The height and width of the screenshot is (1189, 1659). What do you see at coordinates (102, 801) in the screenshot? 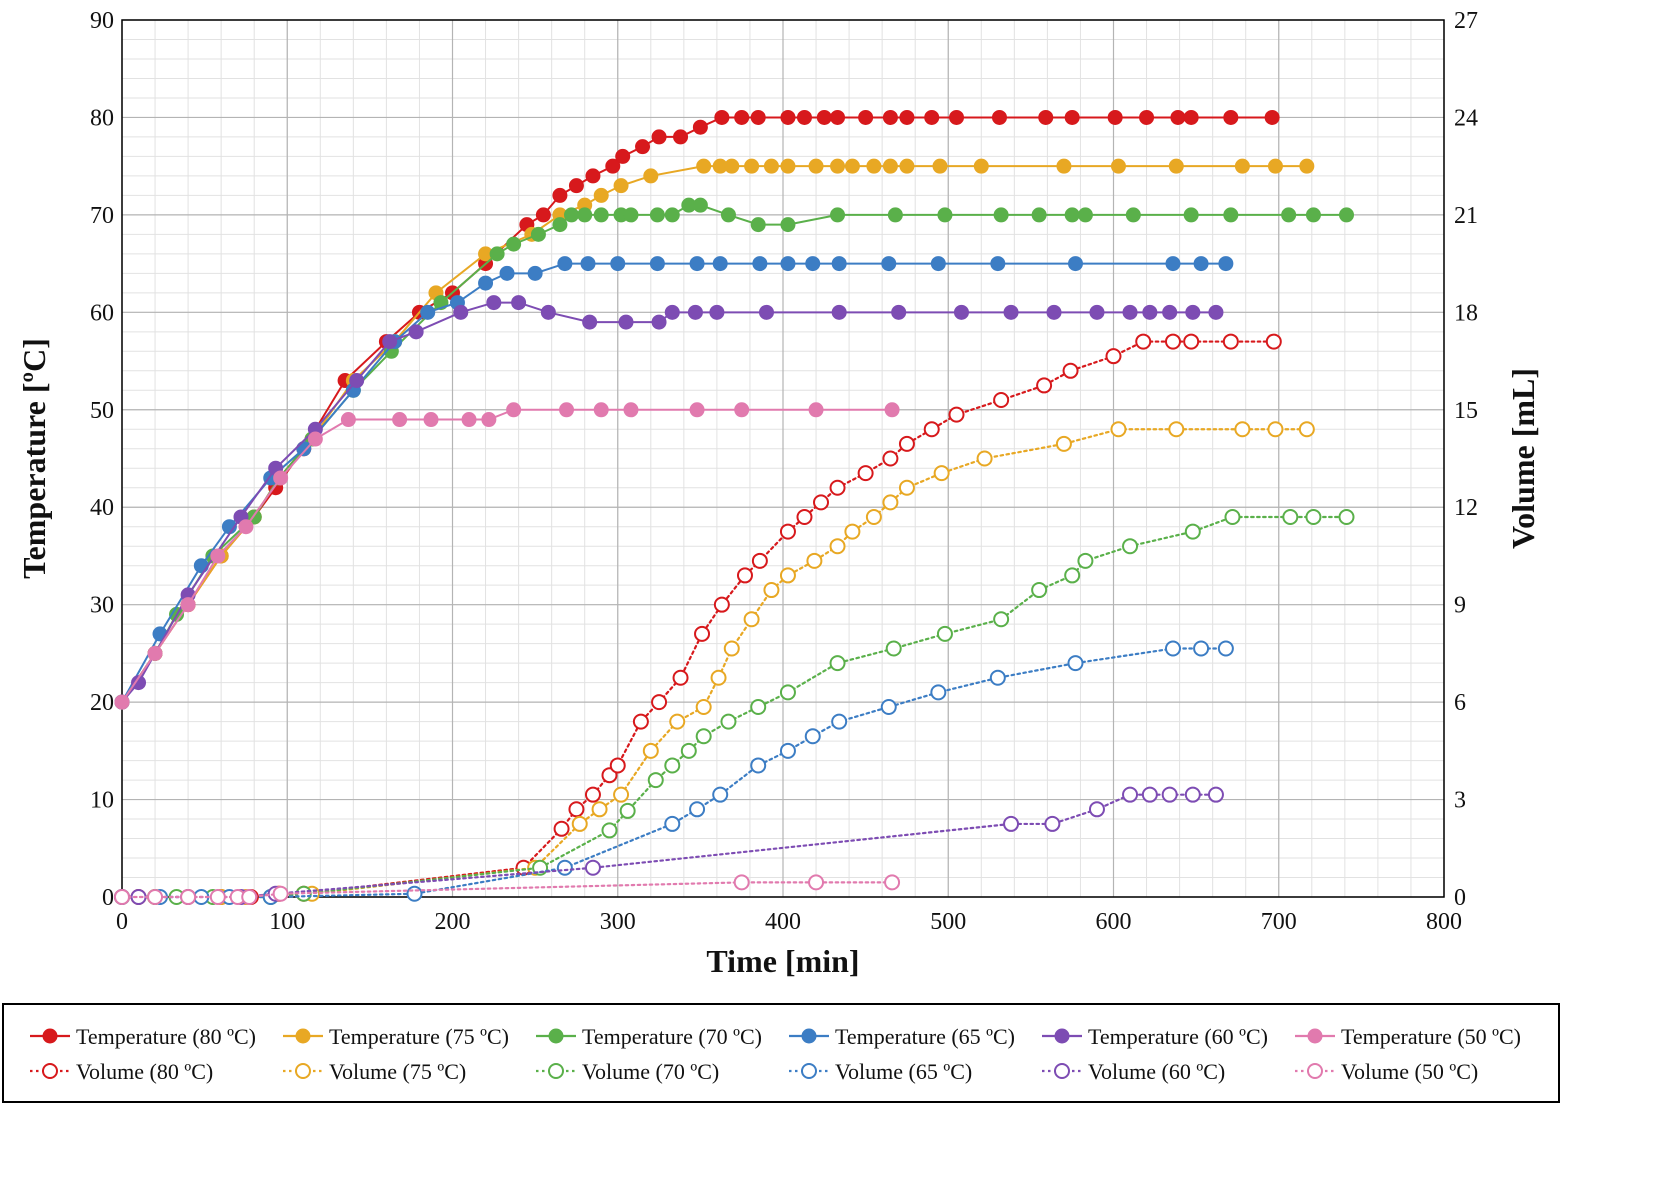
I see `y-tick-label: 10` at bounding box center [102, 801].